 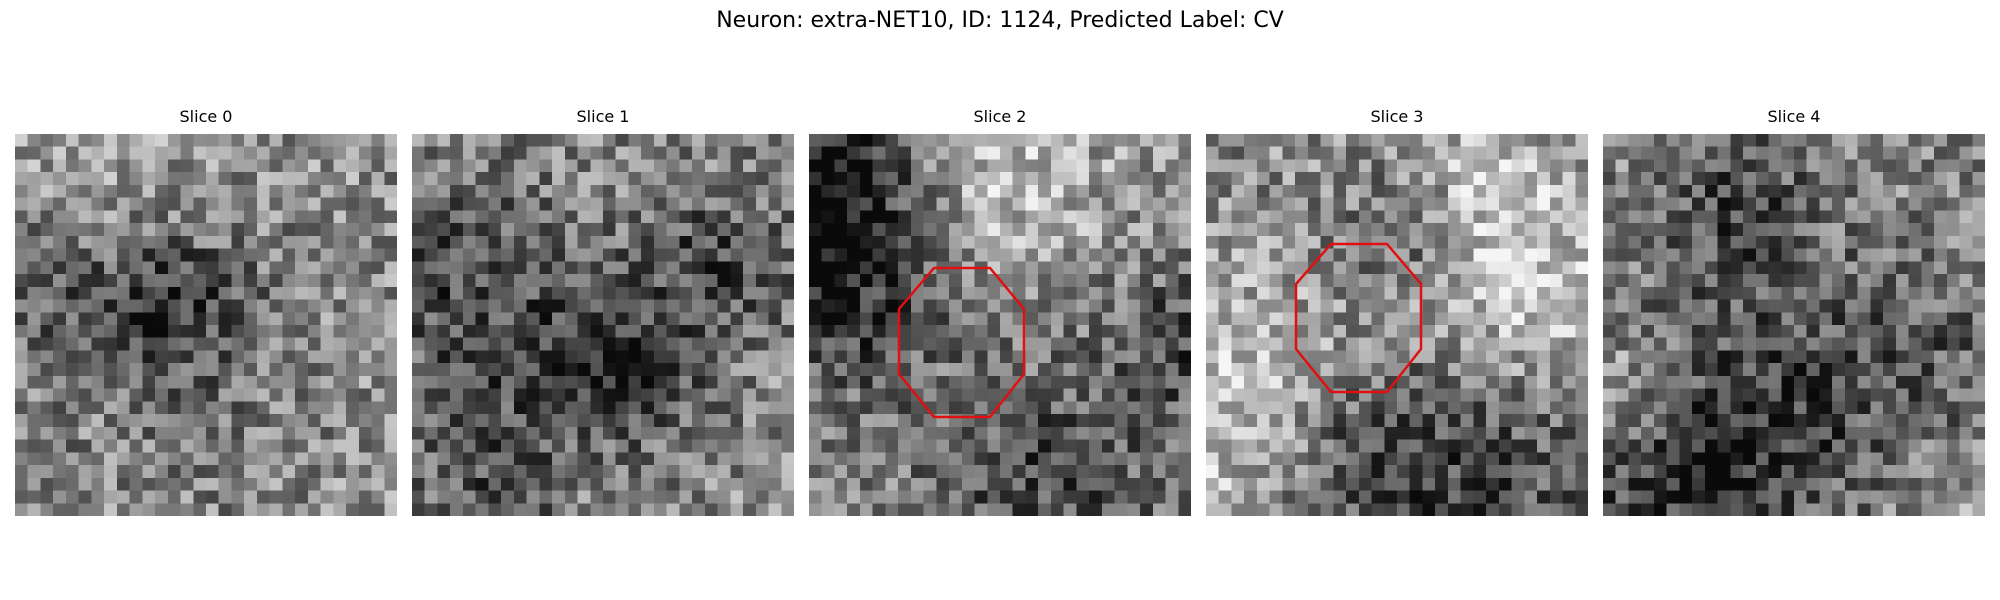 I want to click on slice-title-3: Slice 3, so click(x=1397, y=116).